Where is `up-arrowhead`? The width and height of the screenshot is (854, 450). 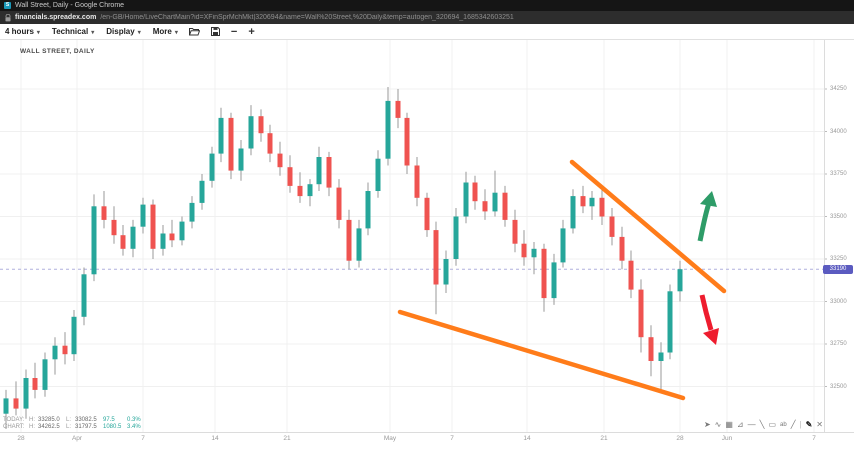
up-arrowhead is located at coordinates (708, 199).